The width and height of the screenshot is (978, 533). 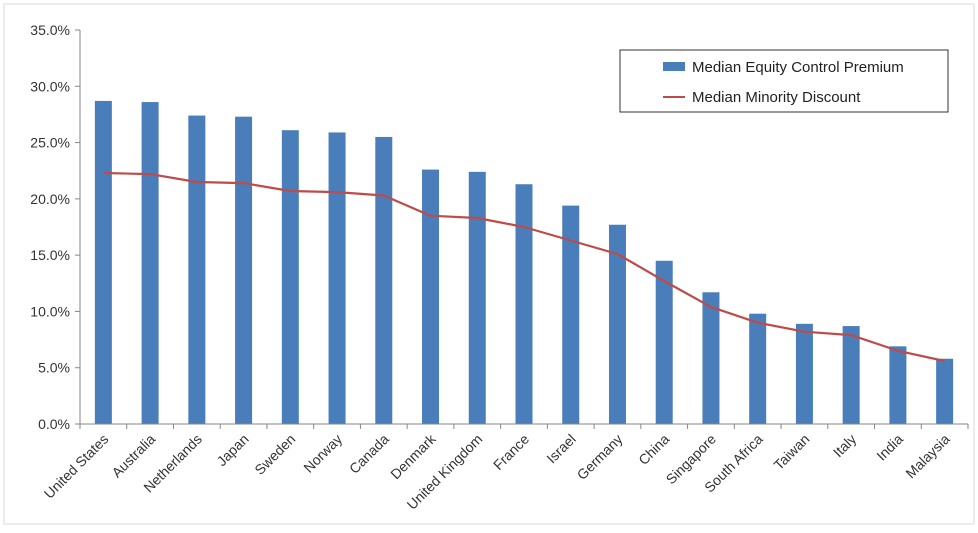 I want to click on legend-label-bar-series: Median Equity Control Premium, so click(x=798, y=67).